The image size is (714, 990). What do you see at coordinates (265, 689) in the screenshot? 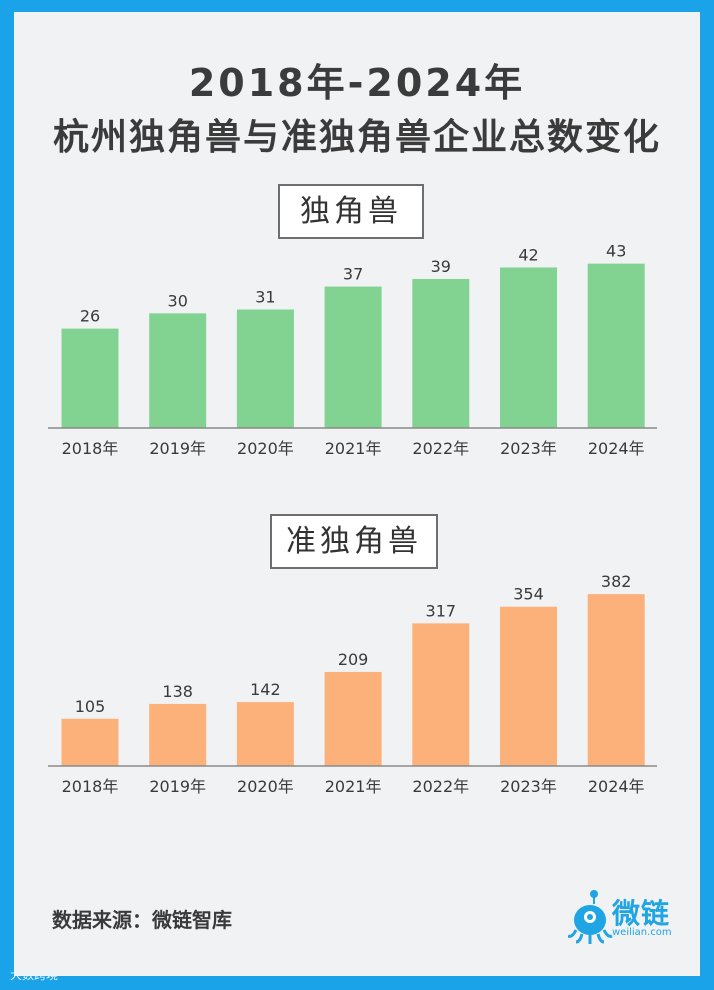
I see `quasi-value-label-2: 142` at bounding box center [265, 689].